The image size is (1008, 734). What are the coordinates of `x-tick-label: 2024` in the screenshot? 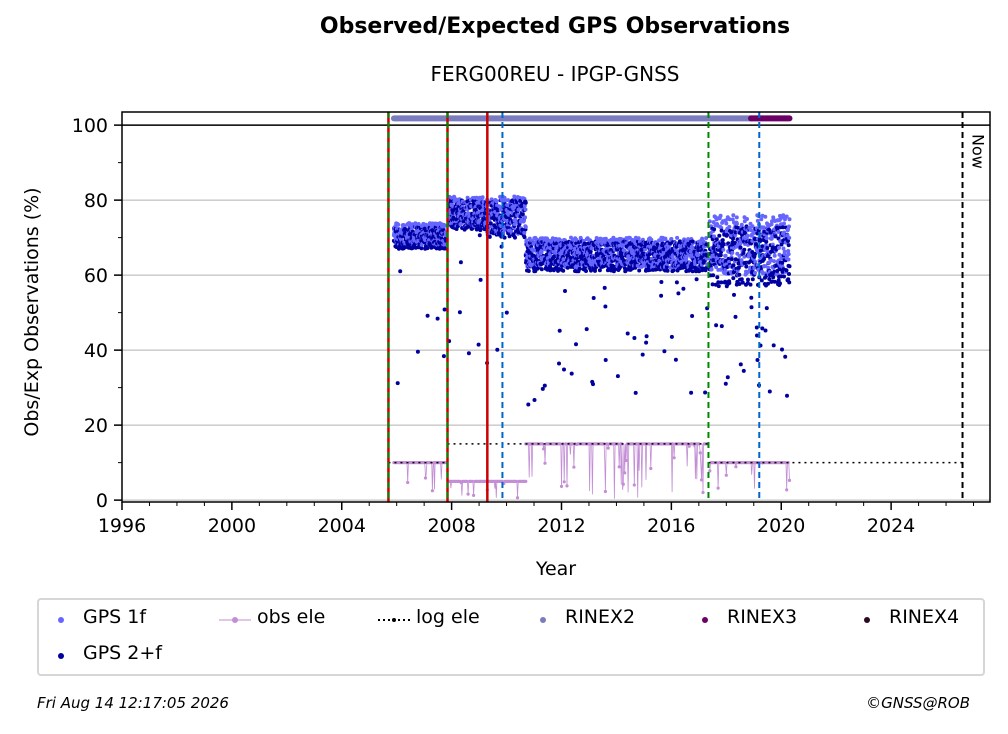 It's located at (891, 526).